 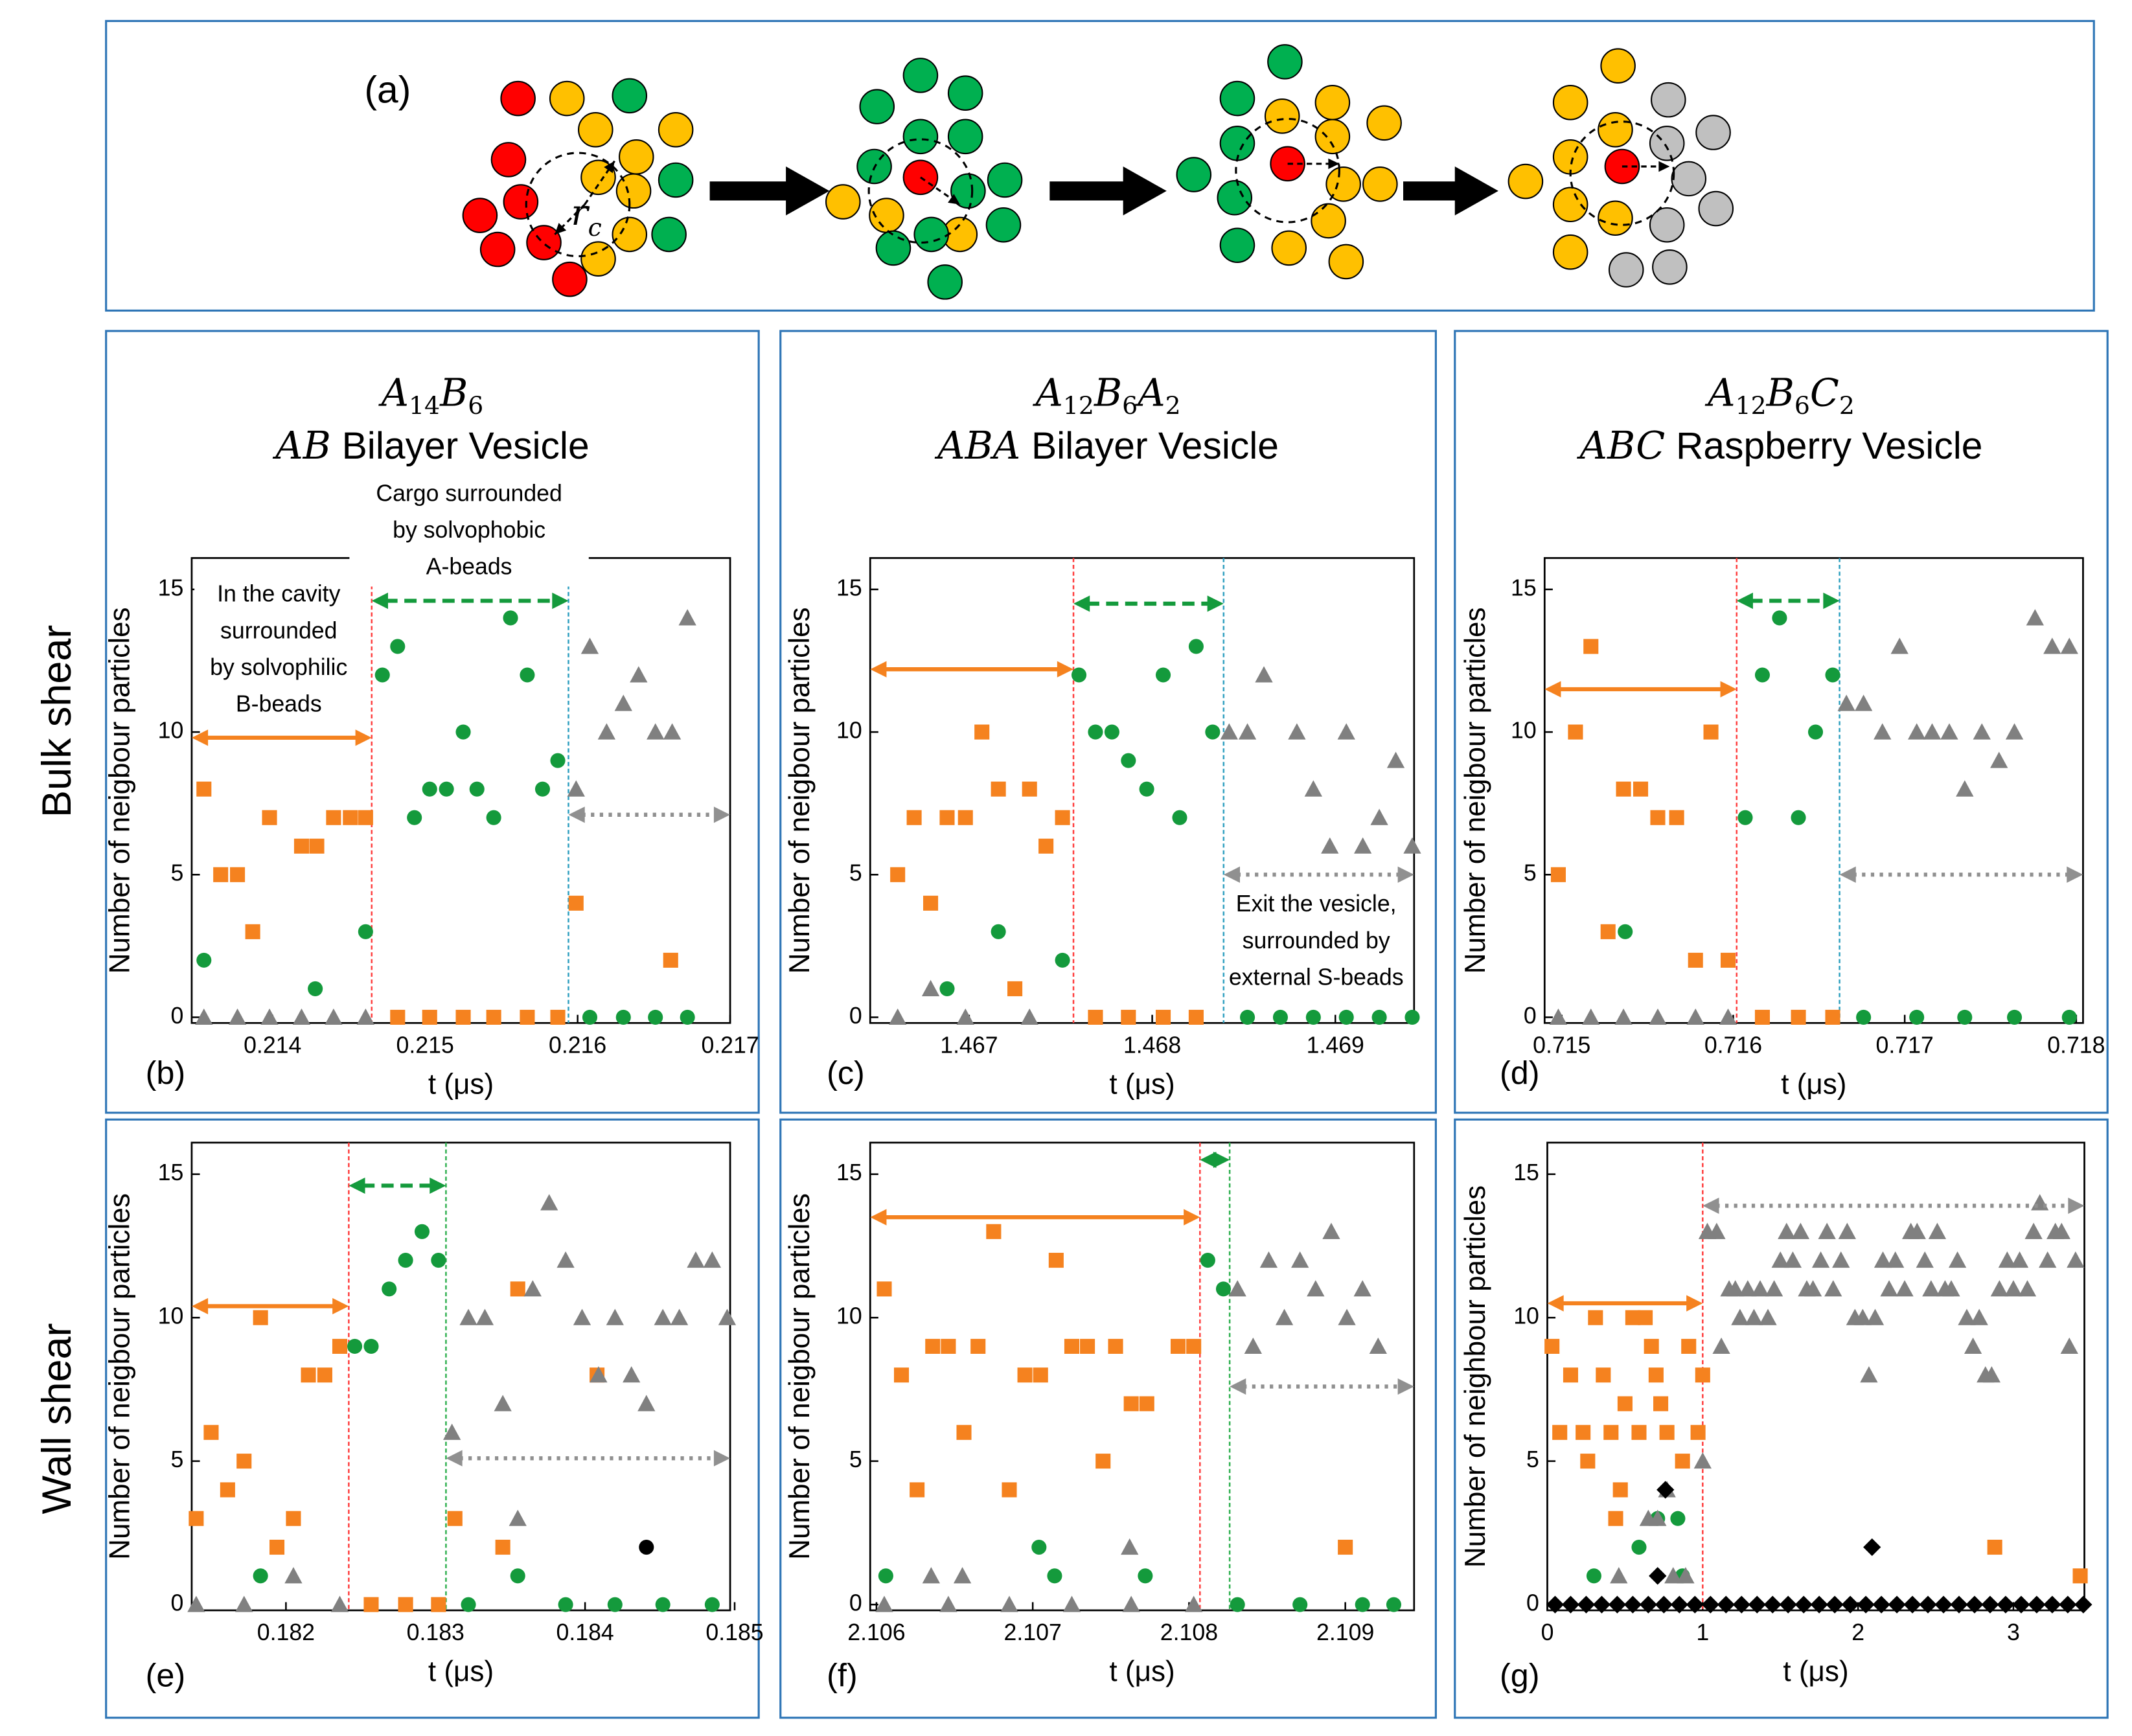 What do you see at coordinates (1316, 904) in the screenshot?
I see `annotation: Exit the vesicle,` at bounding box center [1316, 904].